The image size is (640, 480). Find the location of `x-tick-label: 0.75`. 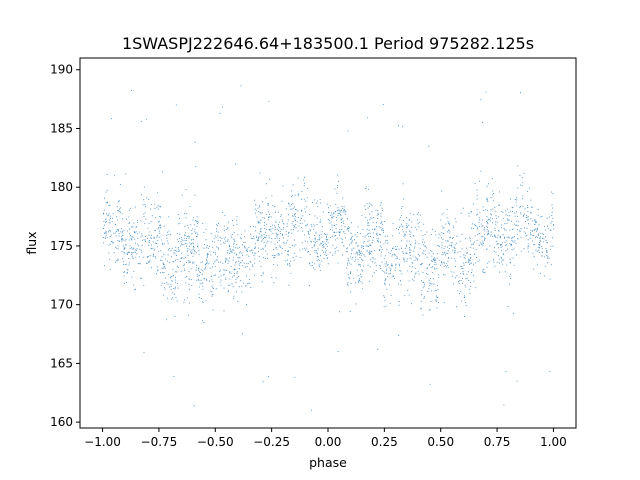

x-tick-label: 0.75 is located at coordinates (497, 442).